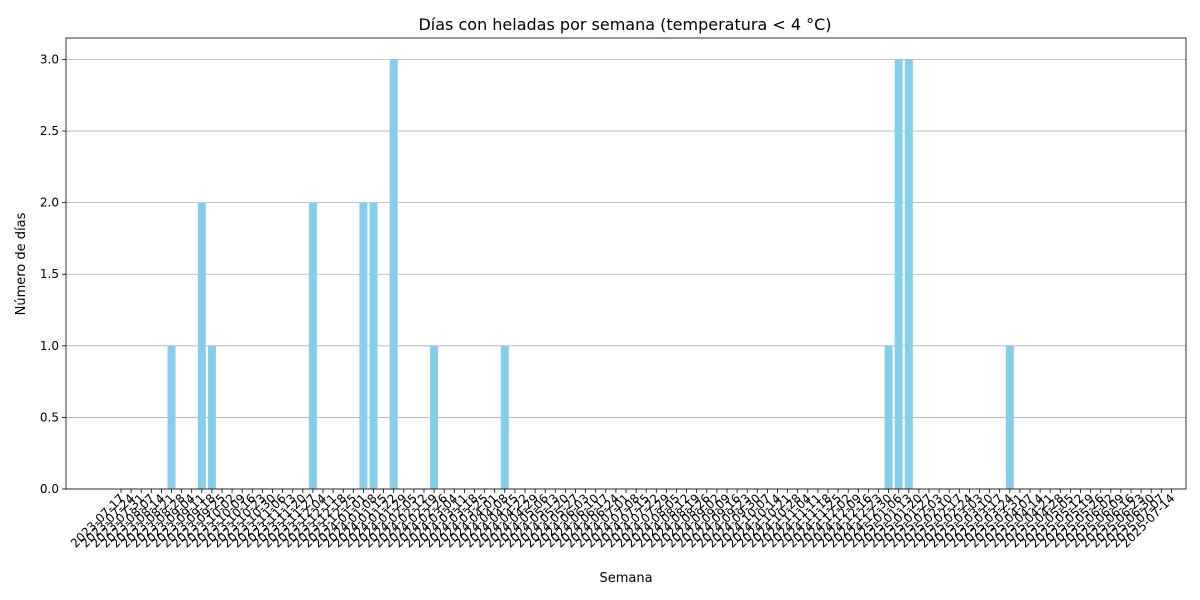 The width and height of the screenshot is (1200, 600). I want to click on y-axis: 0.0 0.5 1.0 1.5 2.0 2.5 3.0, so click(53, 274).